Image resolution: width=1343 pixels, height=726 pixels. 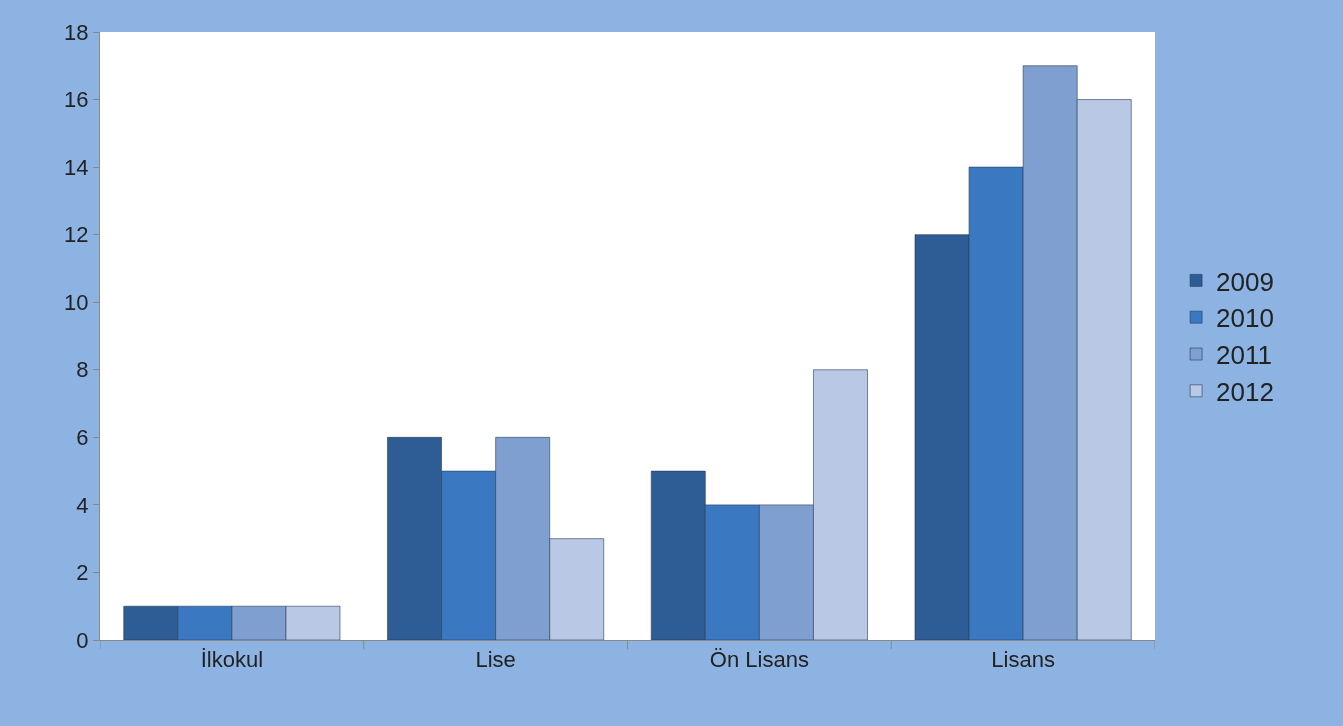 I want to click on x-tick-label: Lisans, so click(x=1023, y=660).